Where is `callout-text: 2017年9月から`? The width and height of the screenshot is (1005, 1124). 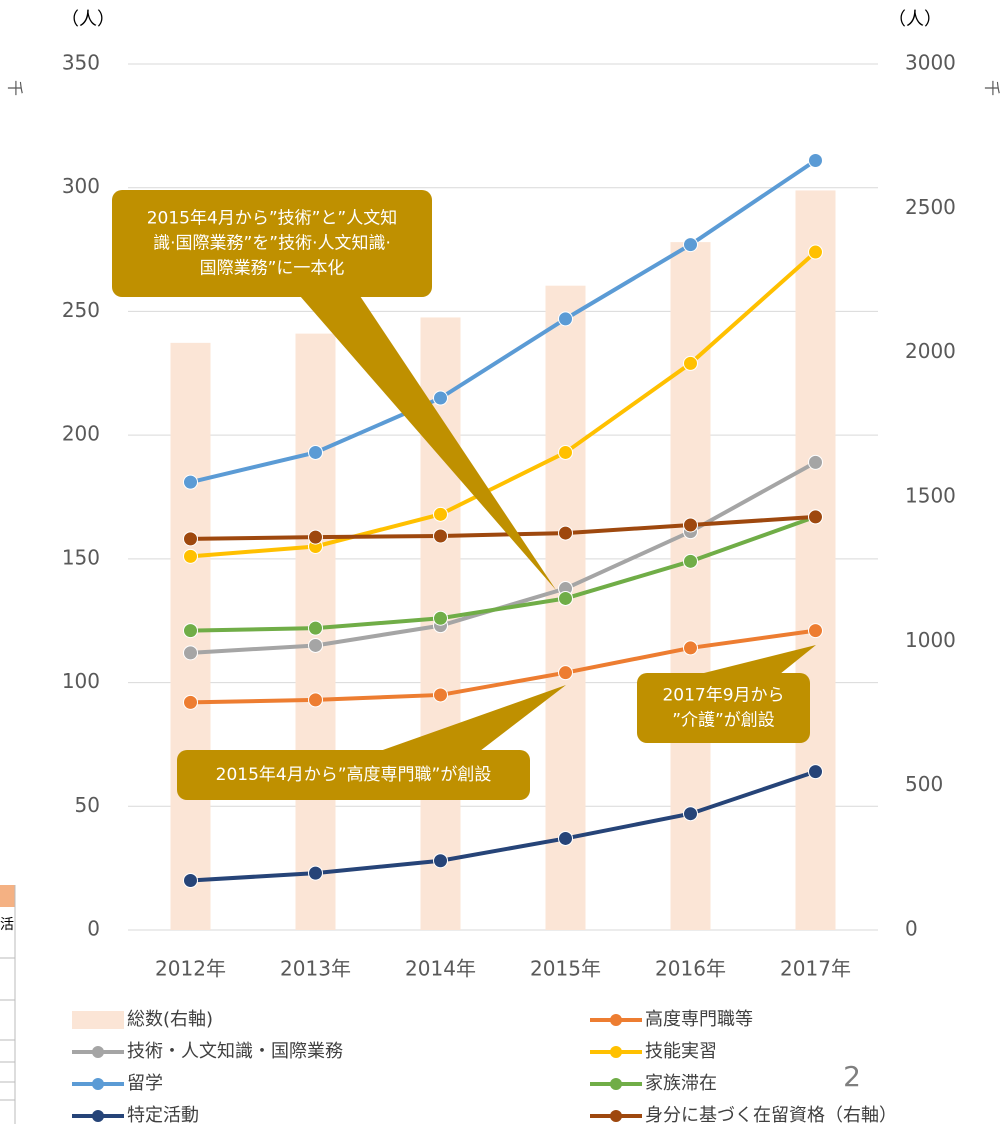
callout-text: 2017年9月から is located at coordinates (723, 696).